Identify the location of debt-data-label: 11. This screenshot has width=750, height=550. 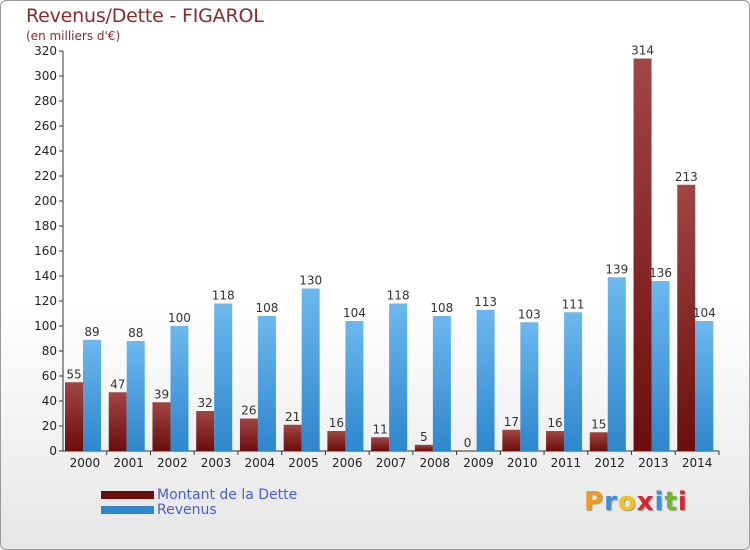
(379, 429).